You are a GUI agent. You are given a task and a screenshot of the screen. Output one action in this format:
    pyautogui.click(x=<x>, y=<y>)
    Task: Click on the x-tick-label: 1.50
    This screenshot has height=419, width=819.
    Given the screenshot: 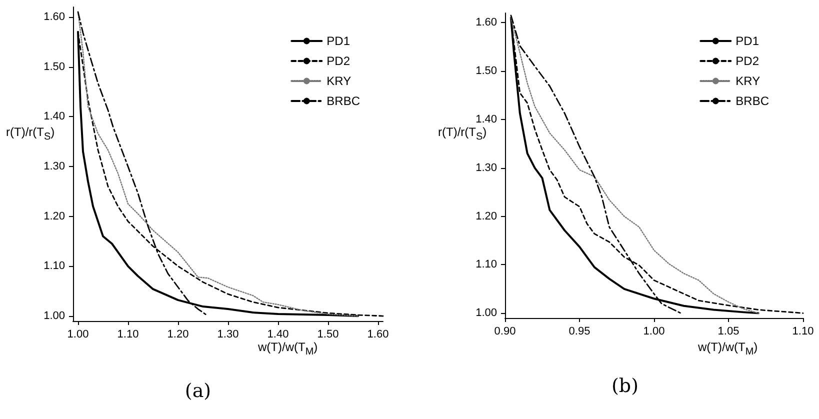 What is the action you would take?
    pyautogui.click(x=328, y=334)
    